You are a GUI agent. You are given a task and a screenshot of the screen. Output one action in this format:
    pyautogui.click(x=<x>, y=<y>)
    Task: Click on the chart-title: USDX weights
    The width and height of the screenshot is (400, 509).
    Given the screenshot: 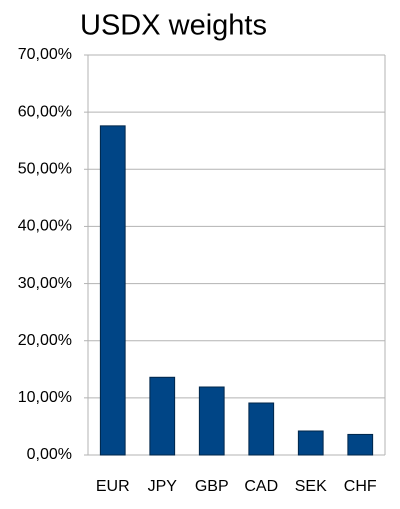 What is the action you would take?
    pyautogui.click(x=173, y=26)
    